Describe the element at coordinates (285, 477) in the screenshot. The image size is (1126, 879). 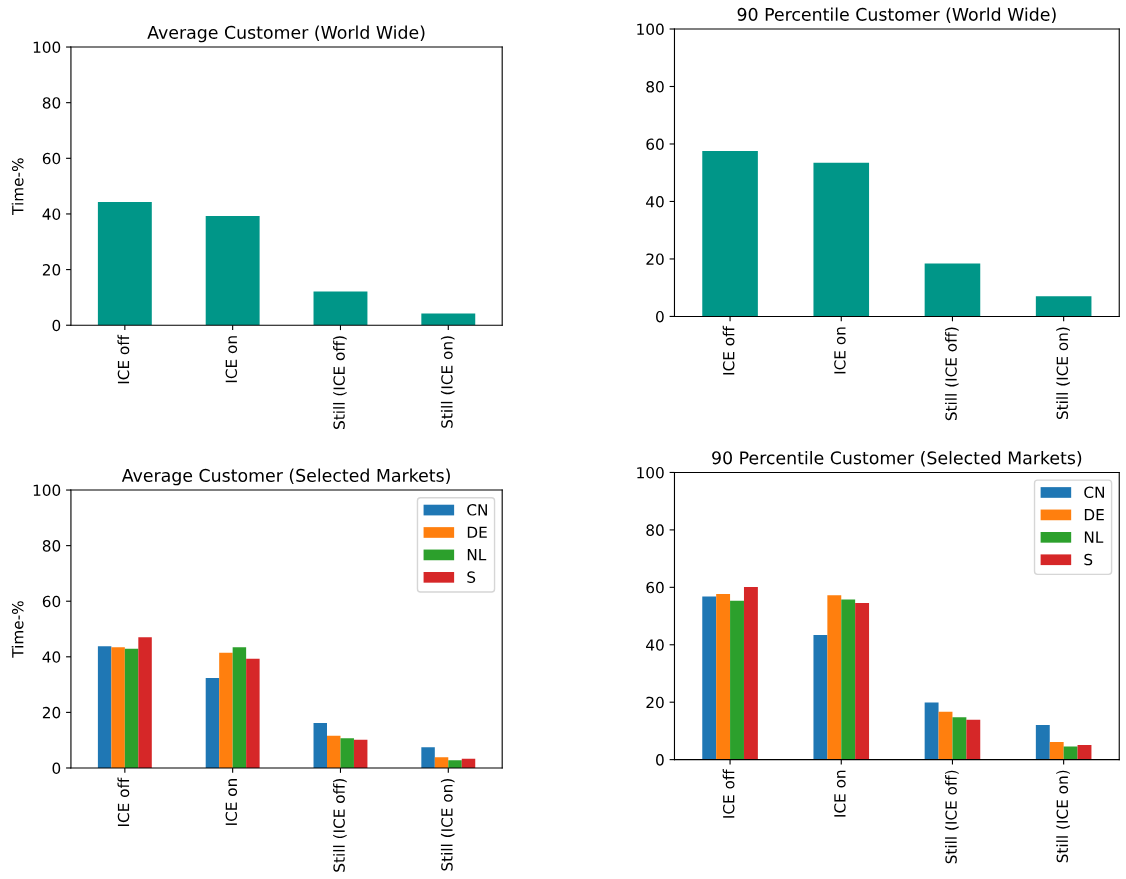
I see `chart-title: Average Customer (Selected Markets)` at that location.